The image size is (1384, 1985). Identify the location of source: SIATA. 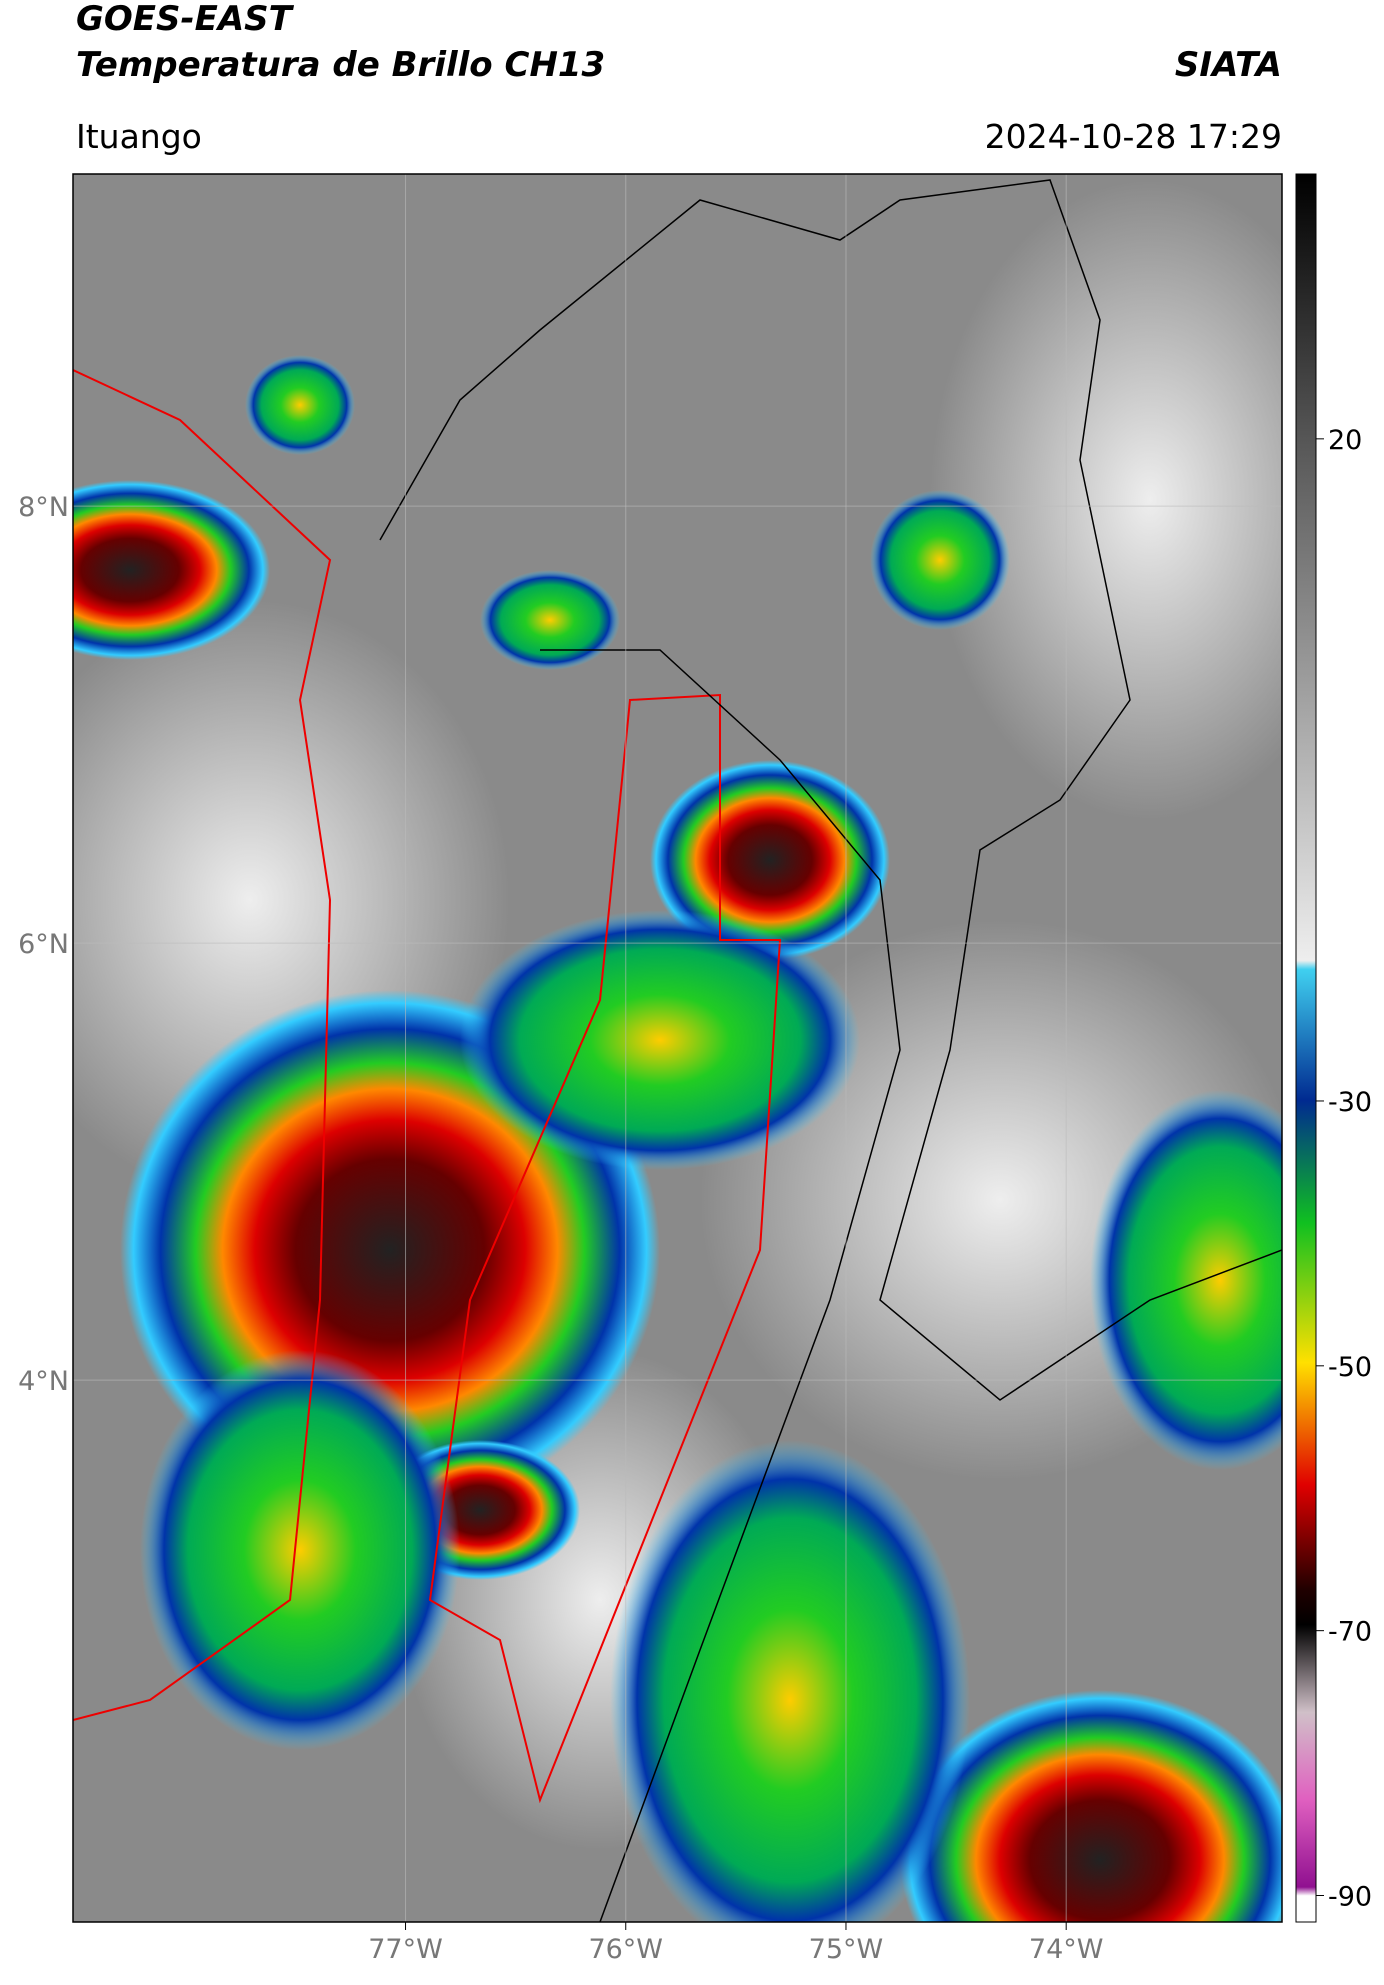
(1228, 65).